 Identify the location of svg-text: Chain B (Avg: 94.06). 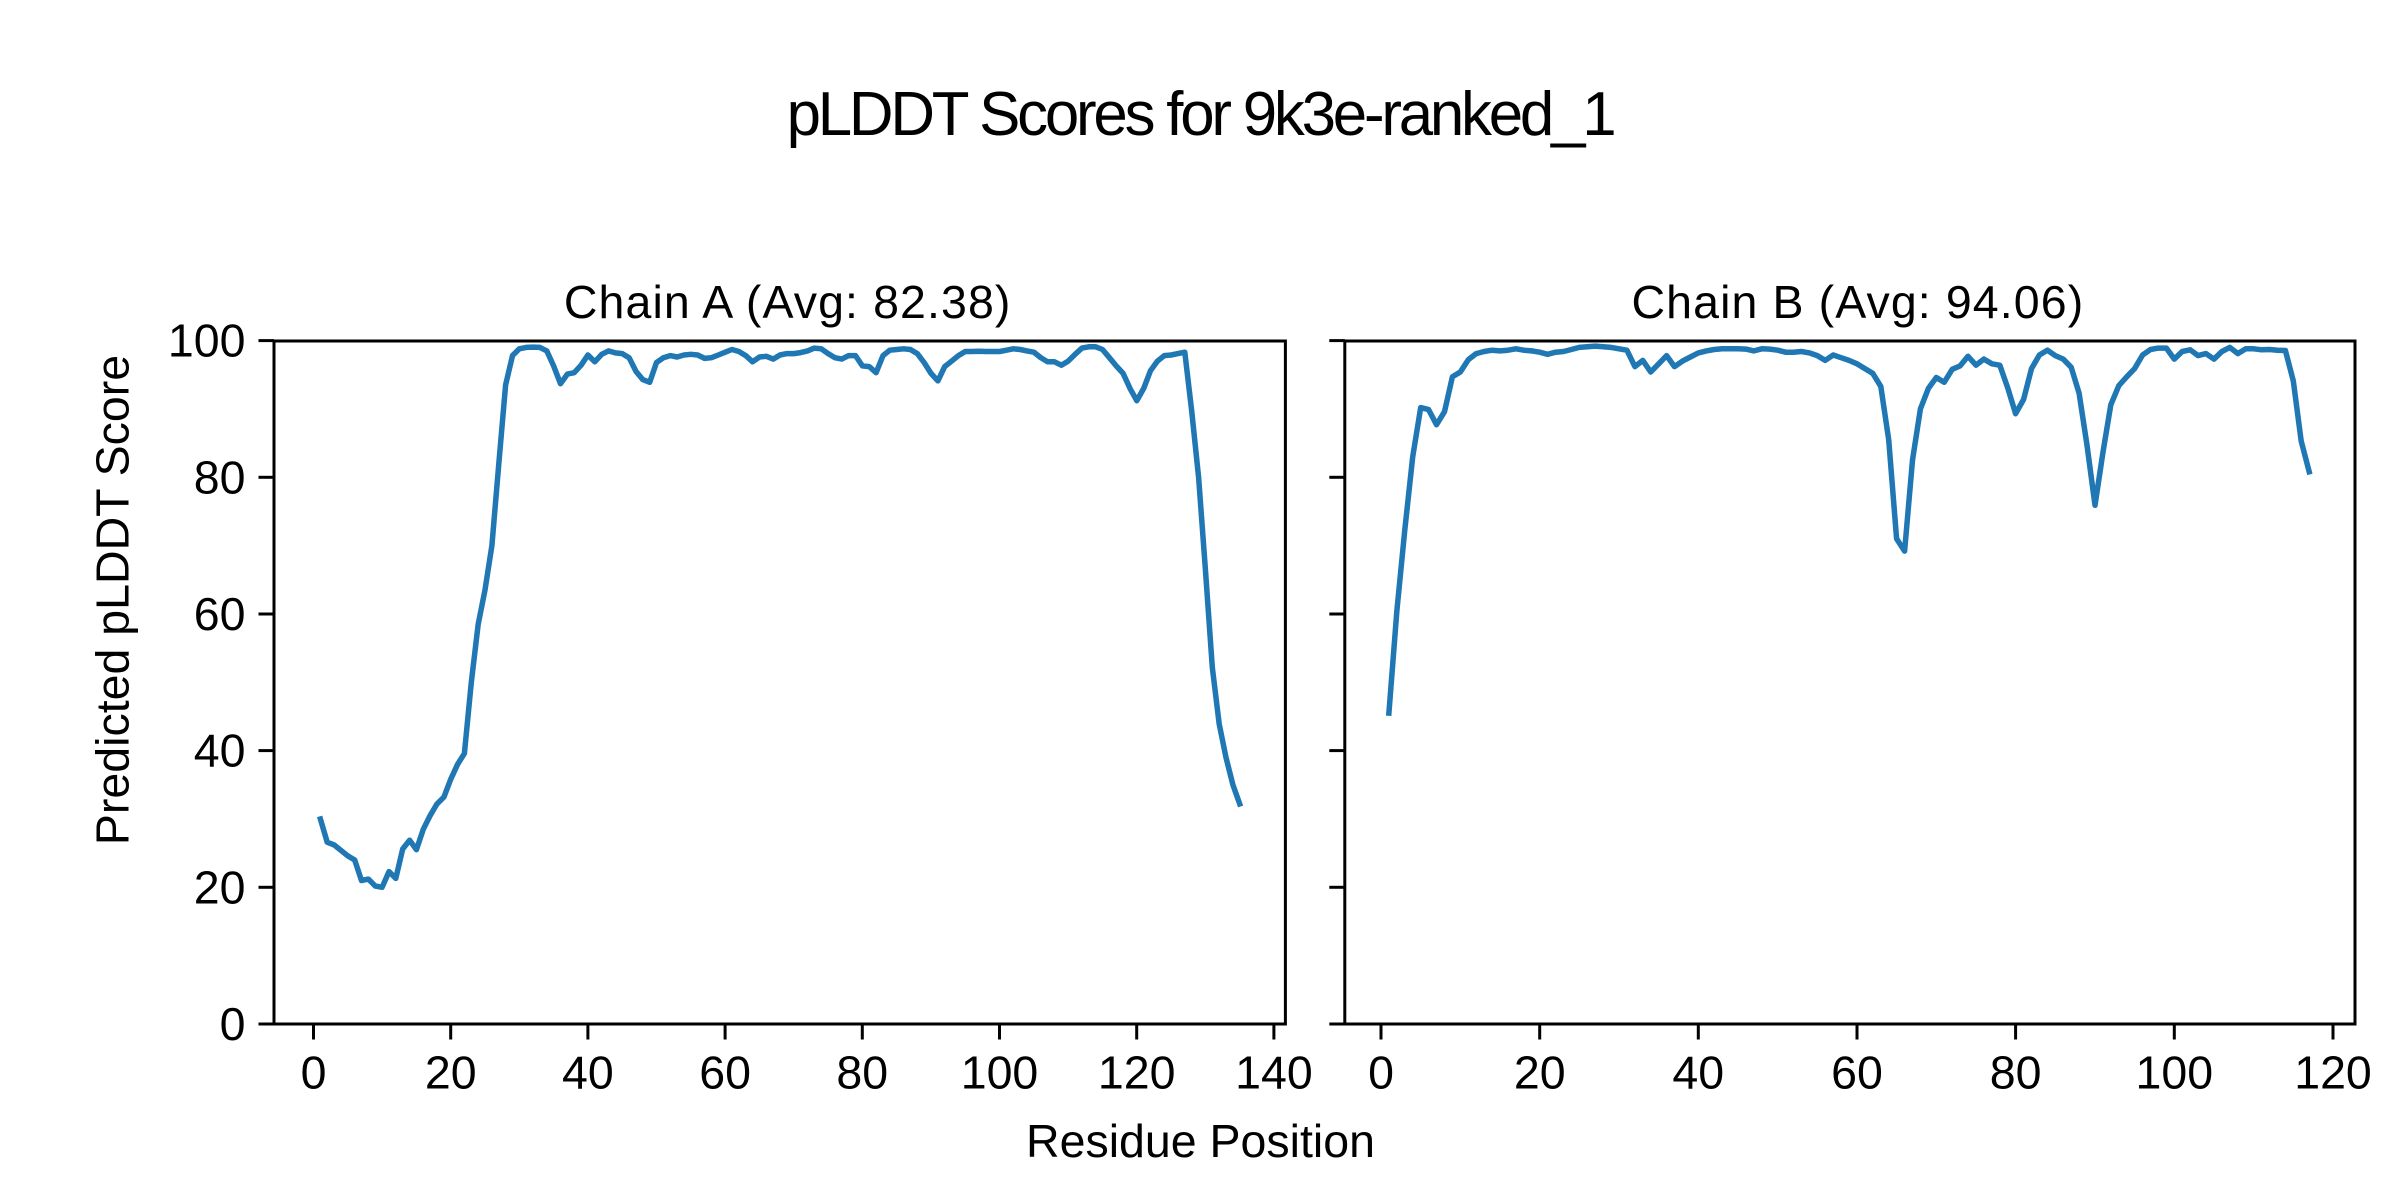
(1857, 302).